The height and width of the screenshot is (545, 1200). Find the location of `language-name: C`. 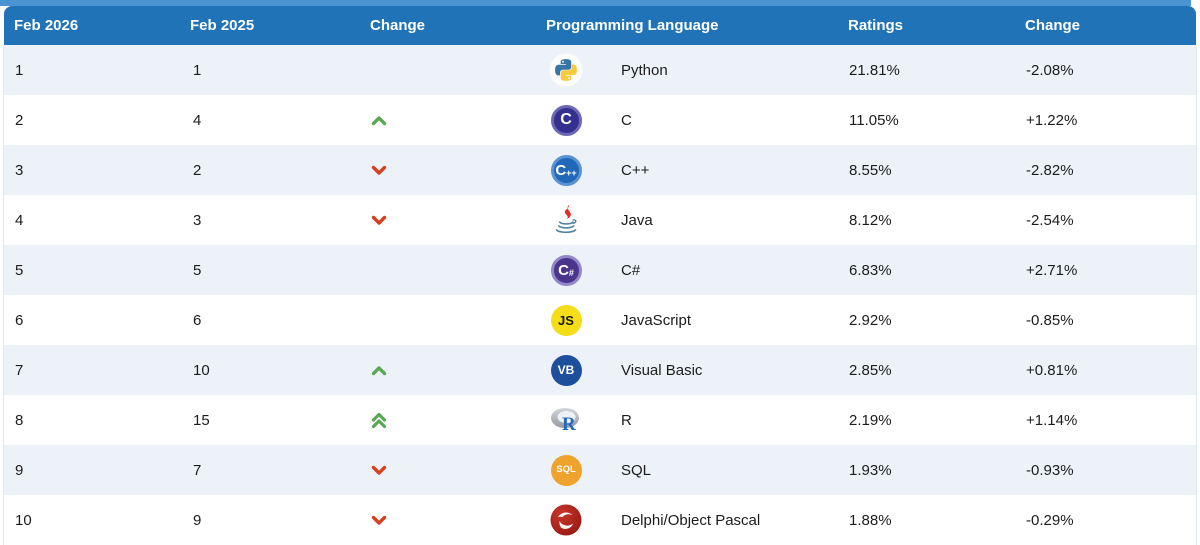

language-name: C is located at coordinates (626, 120).